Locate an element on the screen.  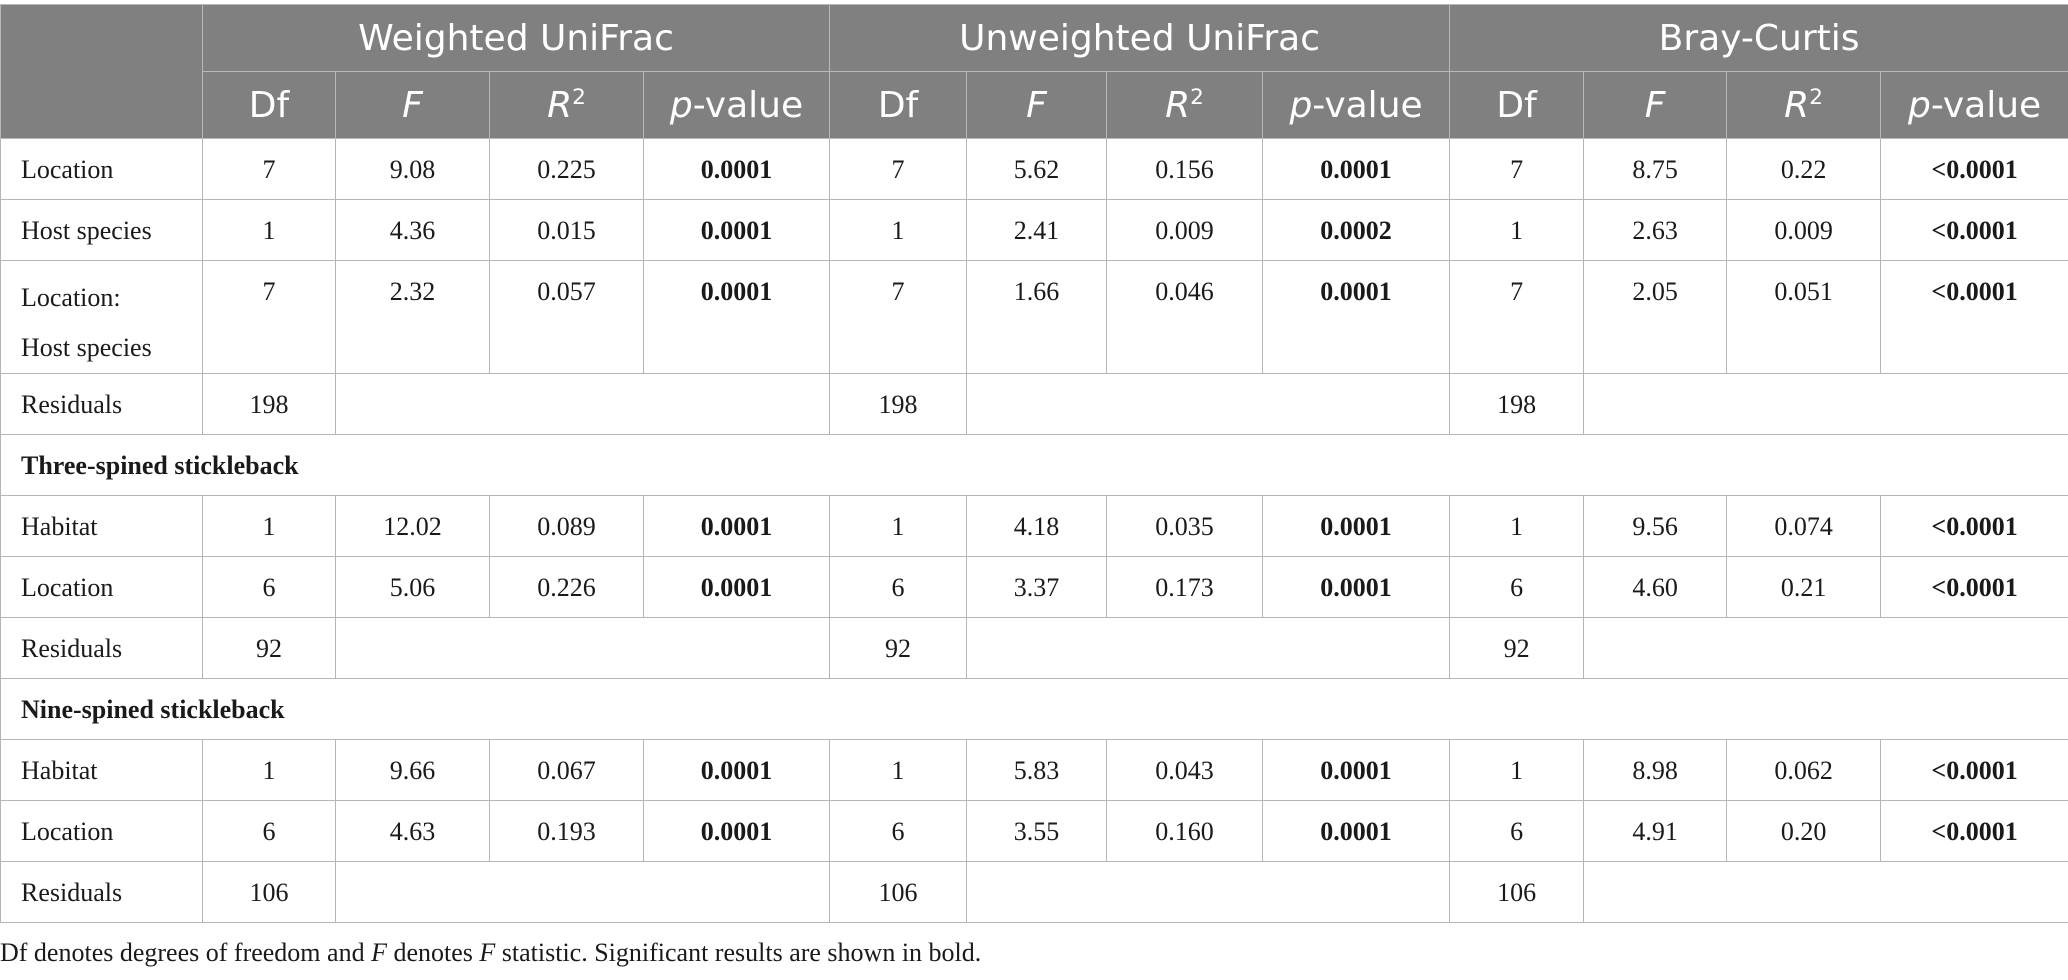
value-cell: 2.63 is located at coordinates (1655, 230).